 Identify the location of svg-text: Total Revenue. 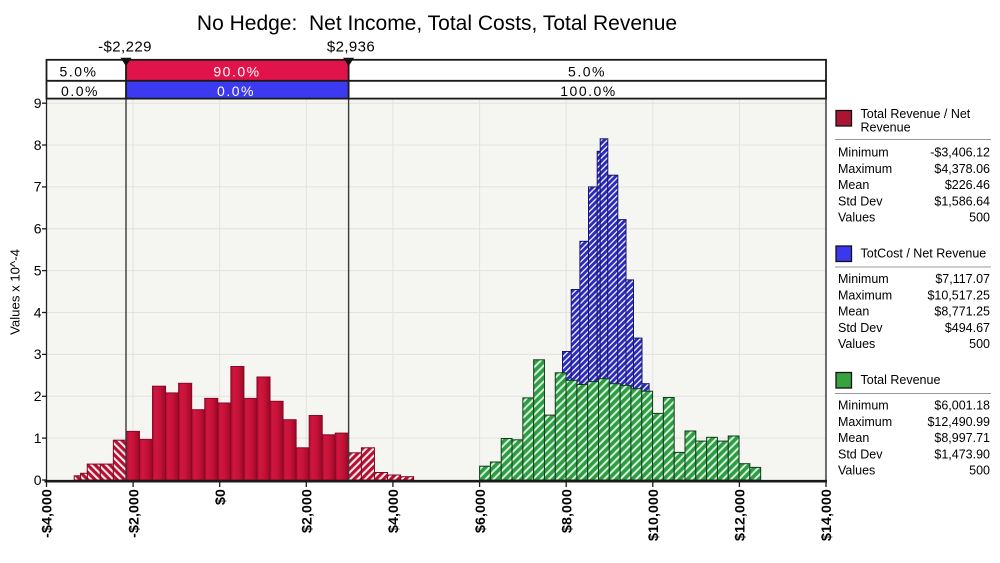
(901, 380).